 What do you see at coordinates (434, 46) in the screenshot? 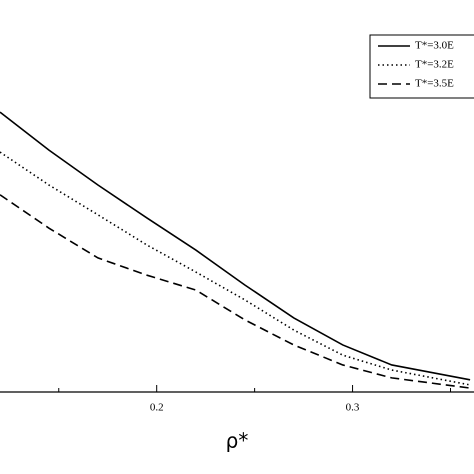
I see `legend-label: T*=3.0E` at bounding box center [434, 46].